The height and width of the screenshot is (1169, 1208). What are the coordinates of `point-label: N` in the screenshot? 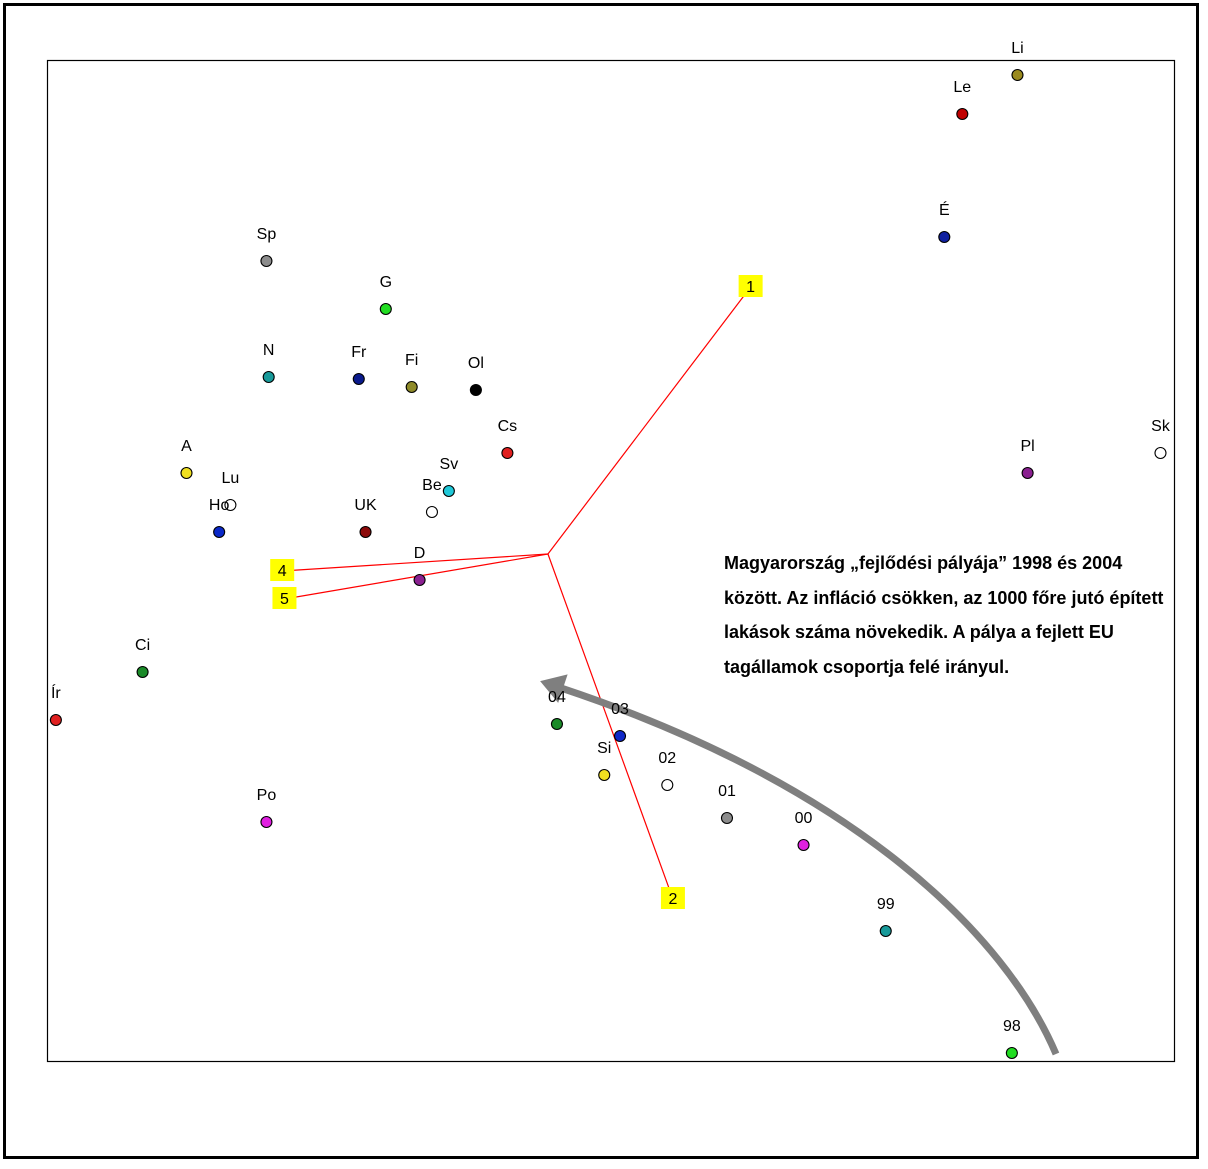 It's located at (269, 350).